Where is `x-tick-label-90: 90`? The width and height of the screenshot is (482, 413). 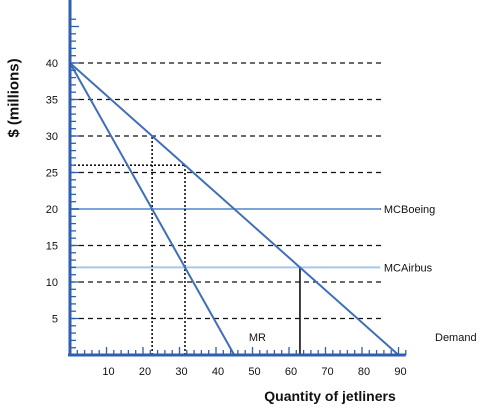
x-tick-label-90: 90 is located at coordinates (400, 372).